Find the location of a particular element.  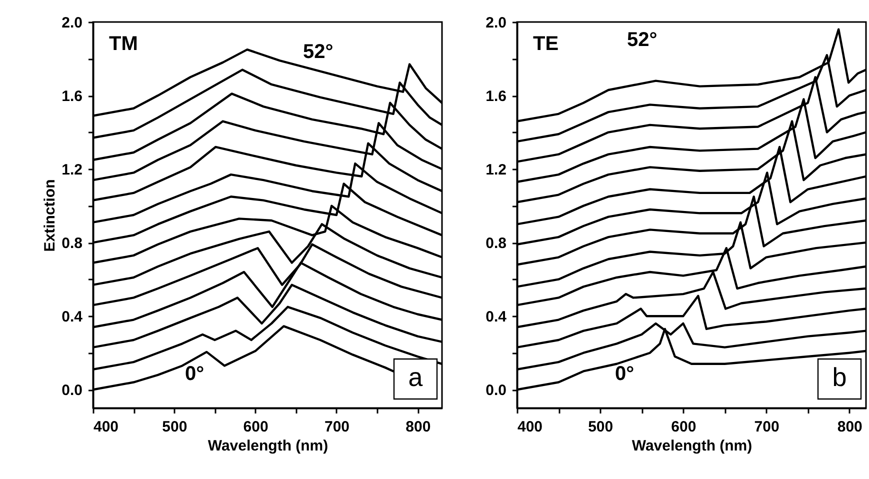

annotation: b is located at coordinates (839, 377).